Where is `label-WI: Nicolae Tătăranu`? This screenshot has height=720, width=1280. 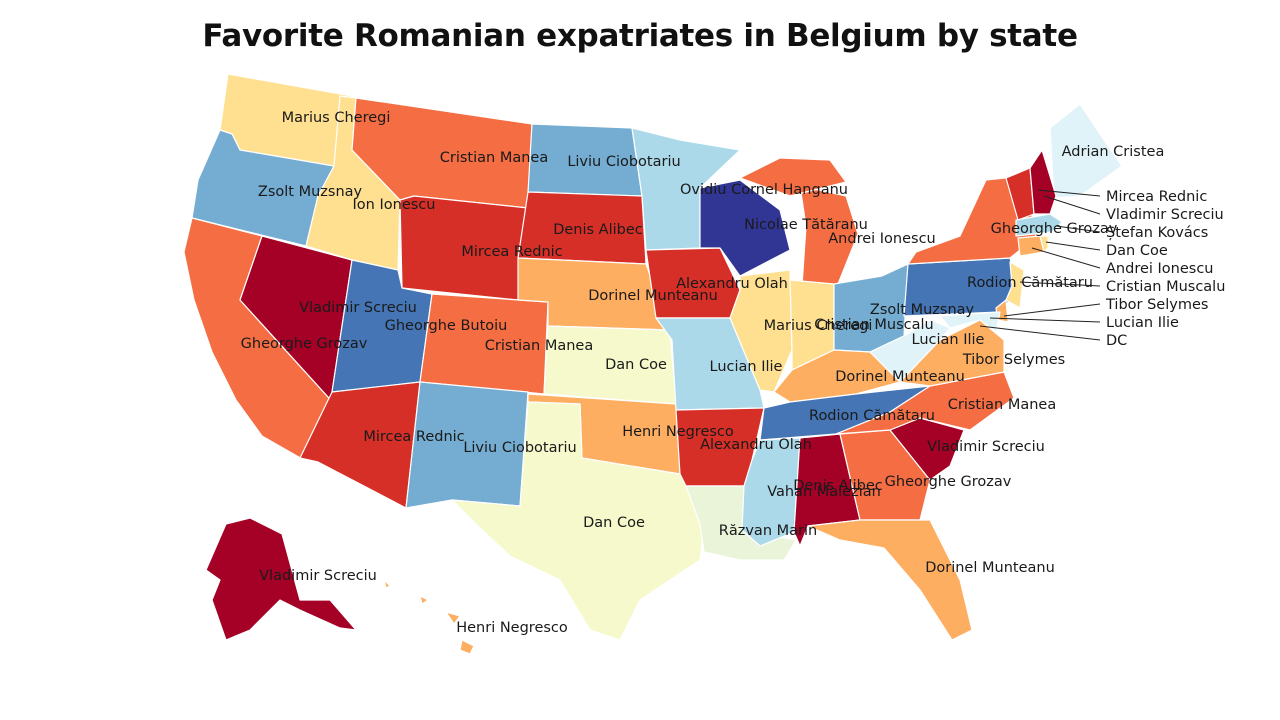 label-WI: Nicolae Tătăranu is located at coordinates (806, 225).